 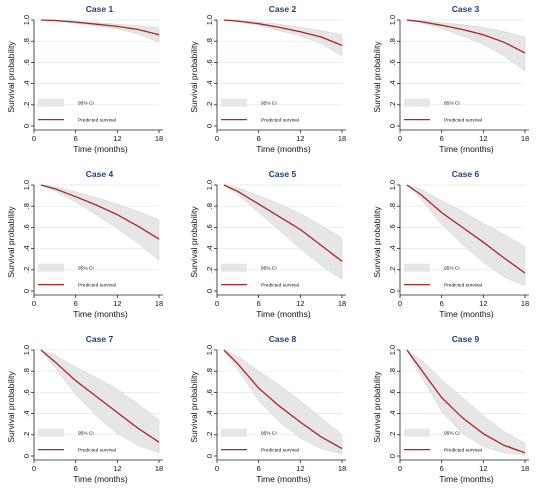 What do you see at coordinates (466, 174) in the screenshot?
I see `panel-title: Case 6` at bounding box center [466, 174].